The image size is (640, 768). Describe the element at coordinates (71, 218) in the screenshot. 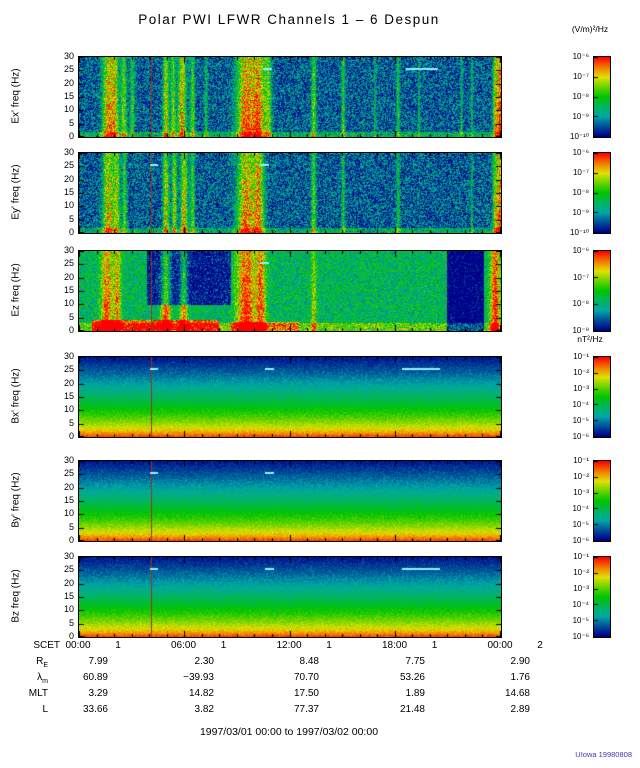

I see `ytick-label-ey: 5` at that location.